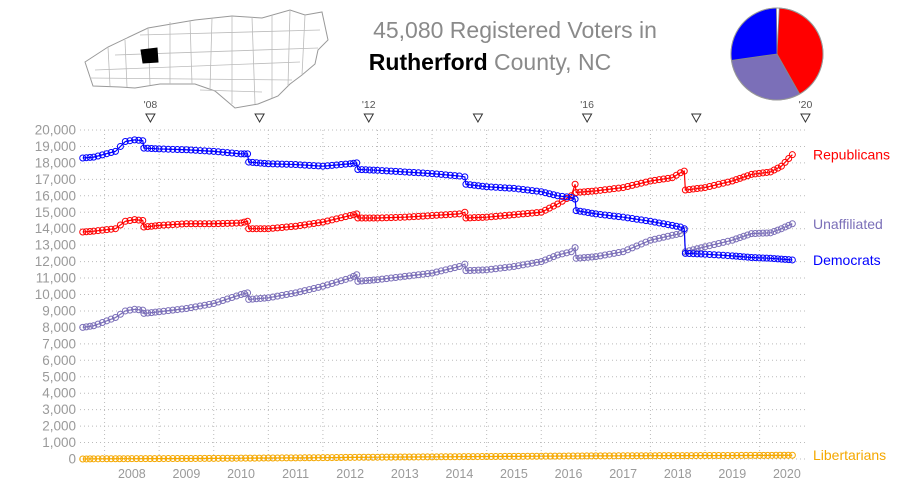 This screenshot has height=500, width=900. Describe the element at coordinates (459, 474) in the screenshot. I see `x-tick-label: 2014` at that location.